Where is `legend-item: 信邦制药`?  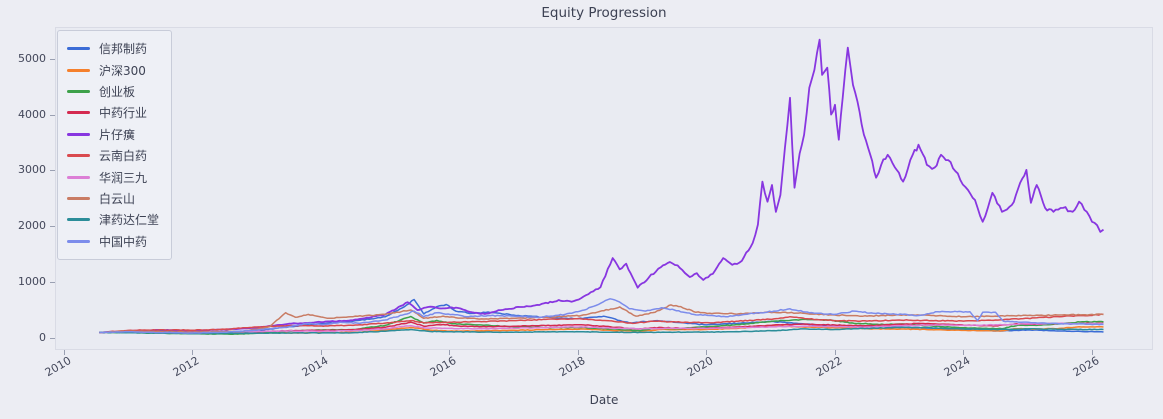 legend-item: 信邦制药 is located at coordinates (113, 48).